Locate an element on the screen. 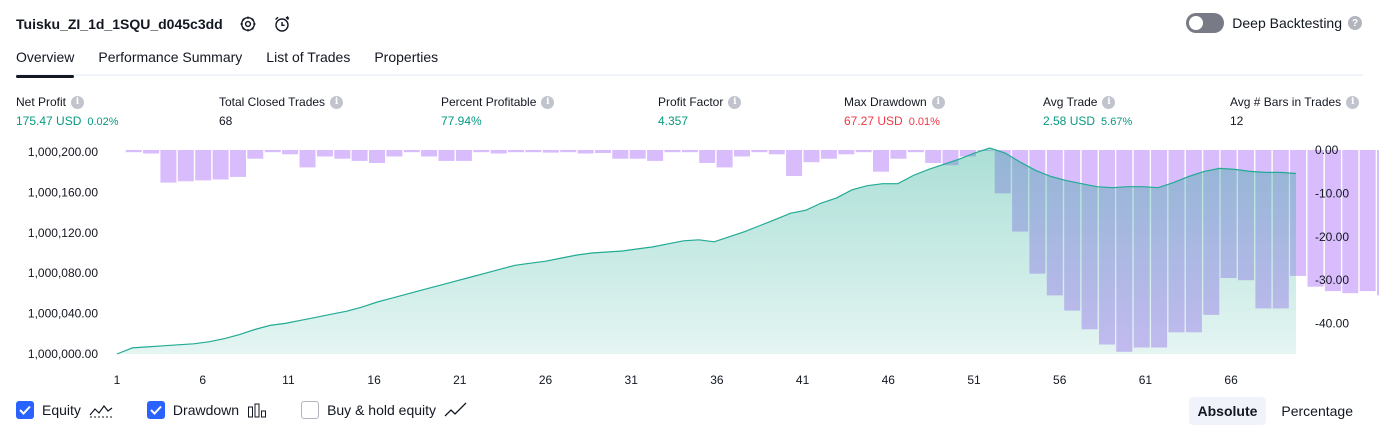 This screenshot has height=435, width=1379. metric-percent: 0.02% is located at coordinates (103, 122).